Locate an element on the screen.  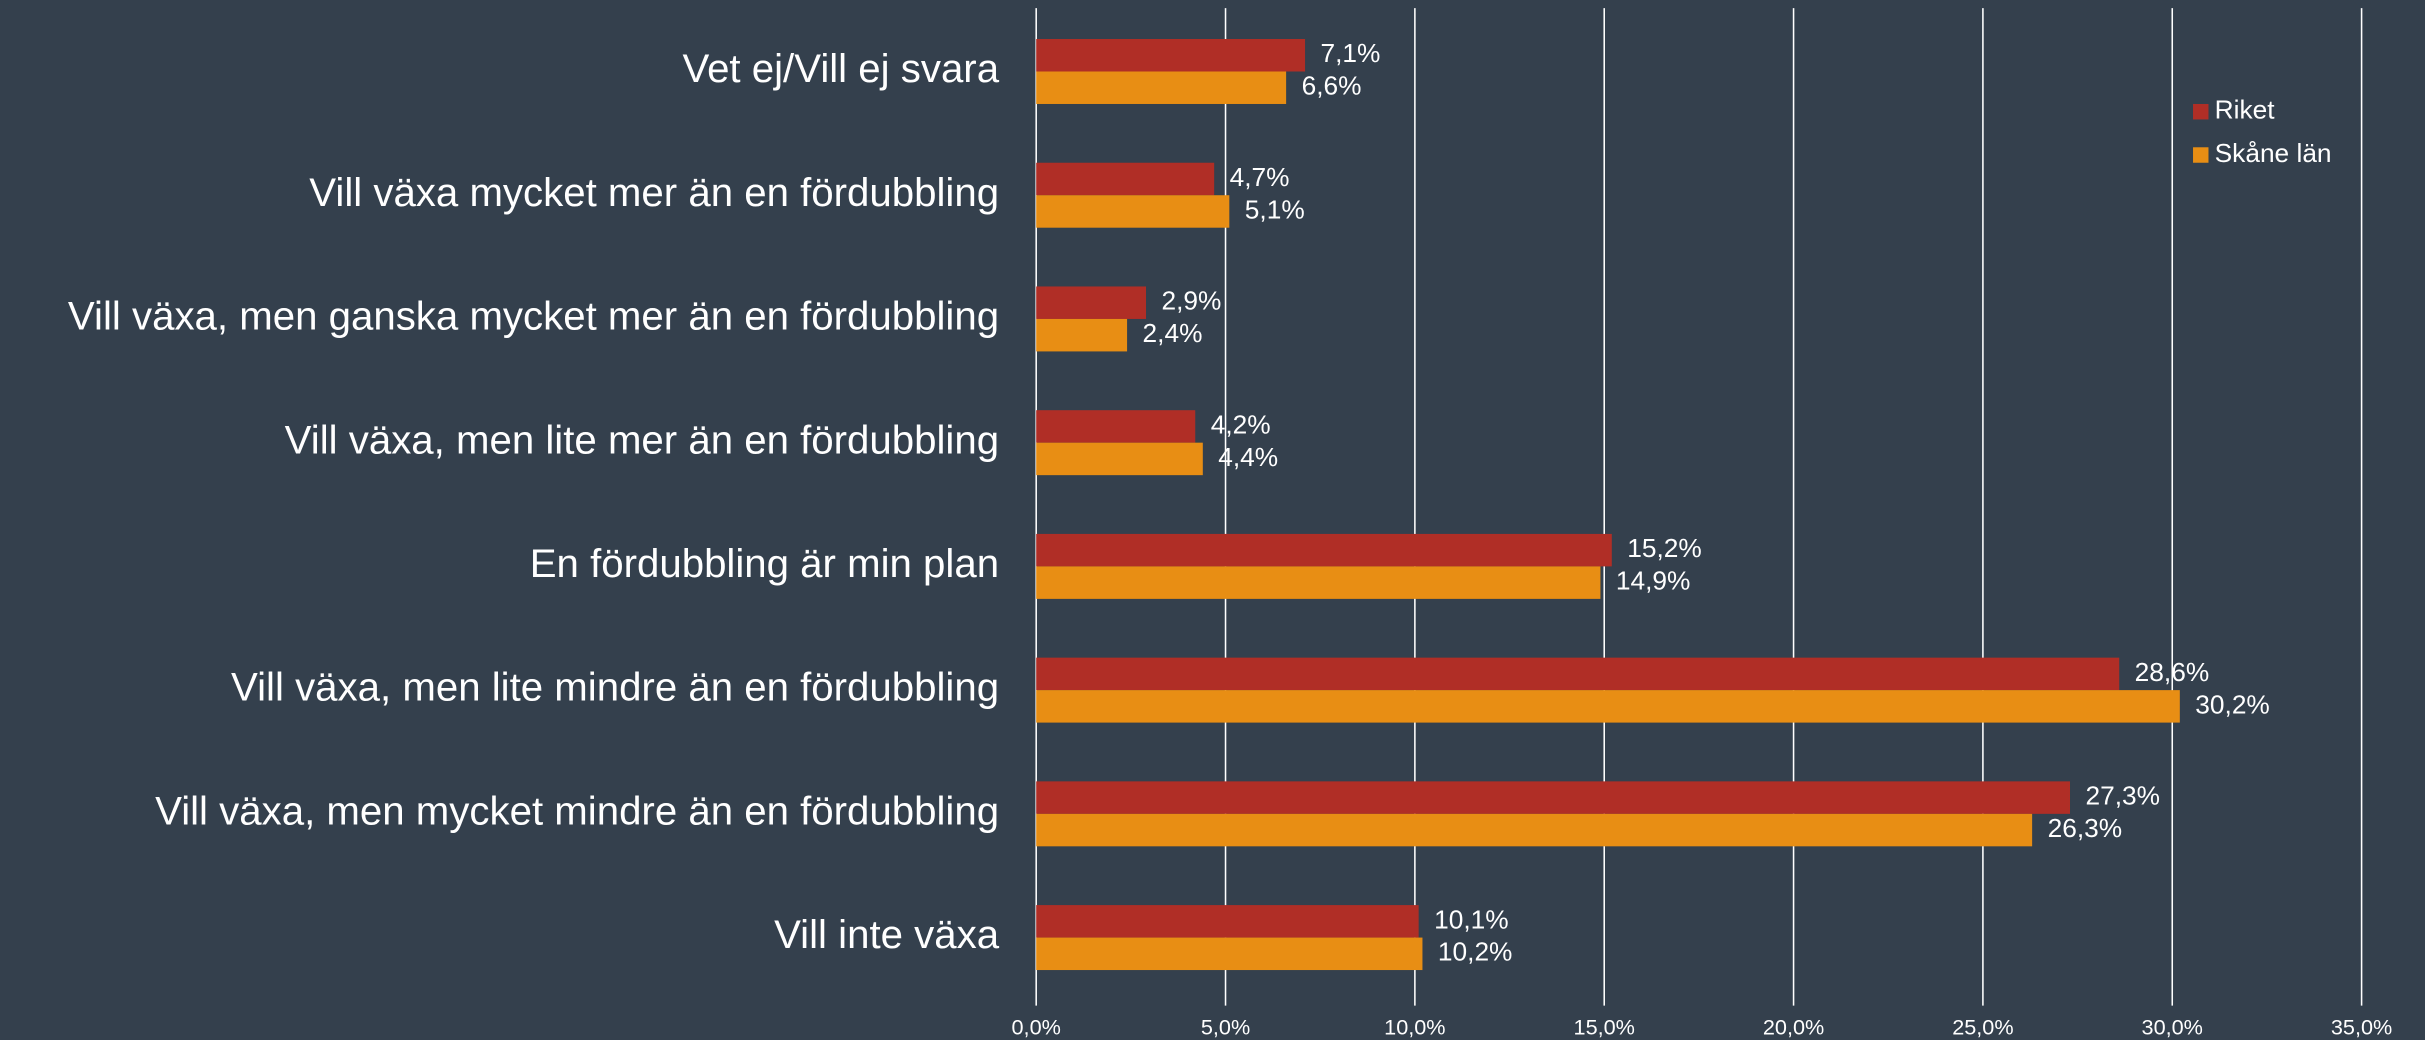
value-label: 4,2% is located at coordinates (1241, 424).